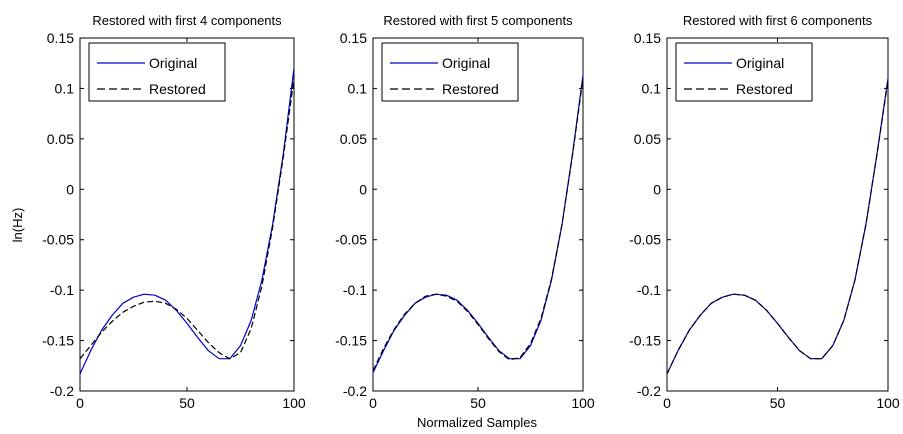 This screenshot has height=434, width=903. Describe the element at coordinates (17, 225) in the screenshot. I see `y-axis-label: ln(Hz)` at that location.